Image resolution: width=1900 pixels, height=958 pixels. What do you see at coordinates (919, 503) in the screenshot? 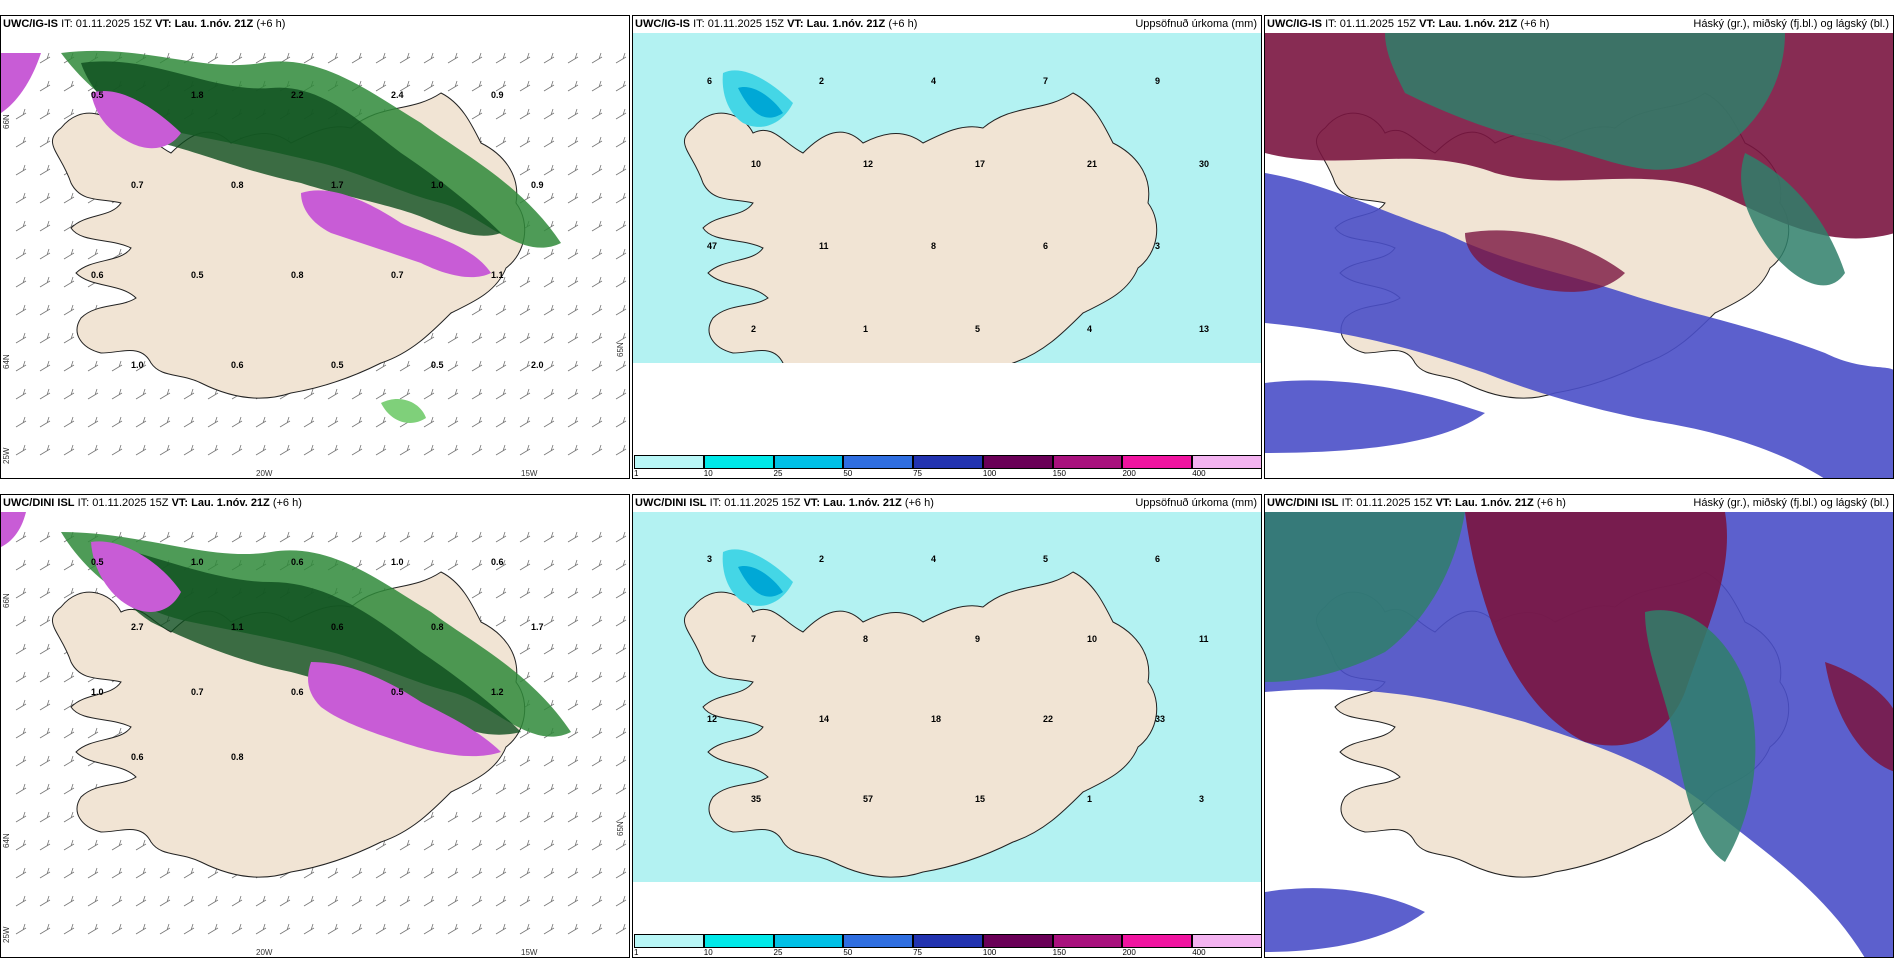
I see `lead-time: (+6 h)` at bounding box center [919, 503].